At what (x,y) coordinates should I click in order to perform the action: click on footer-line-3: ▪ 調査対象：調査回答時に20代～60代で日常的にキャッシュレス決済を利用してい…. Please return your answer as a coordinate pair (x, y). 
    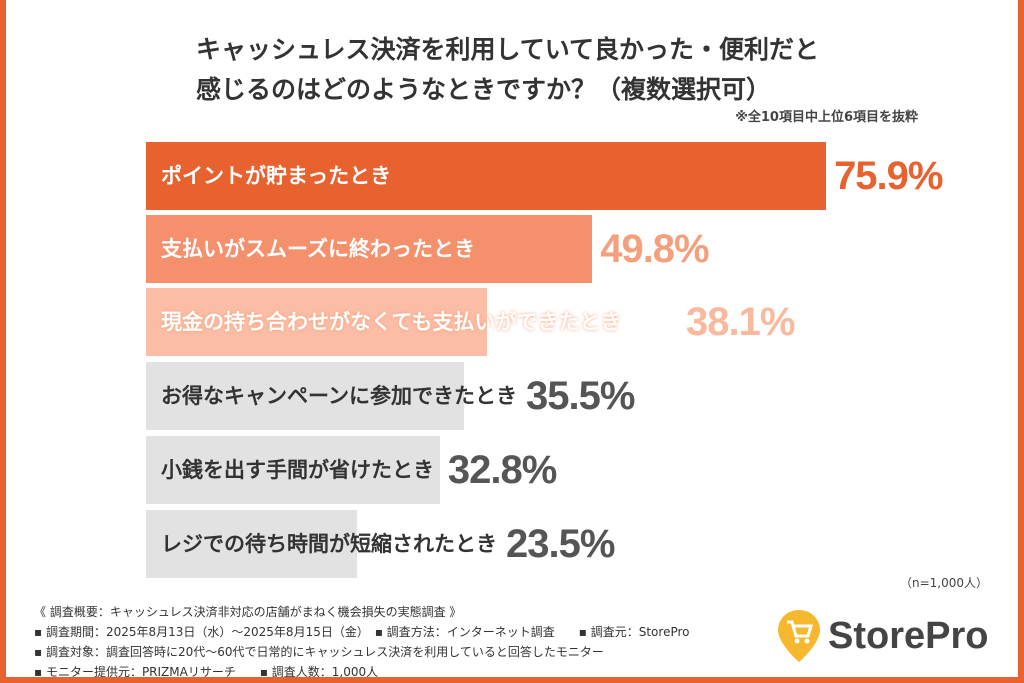
    Looking at the image, I should click on (319, 652).